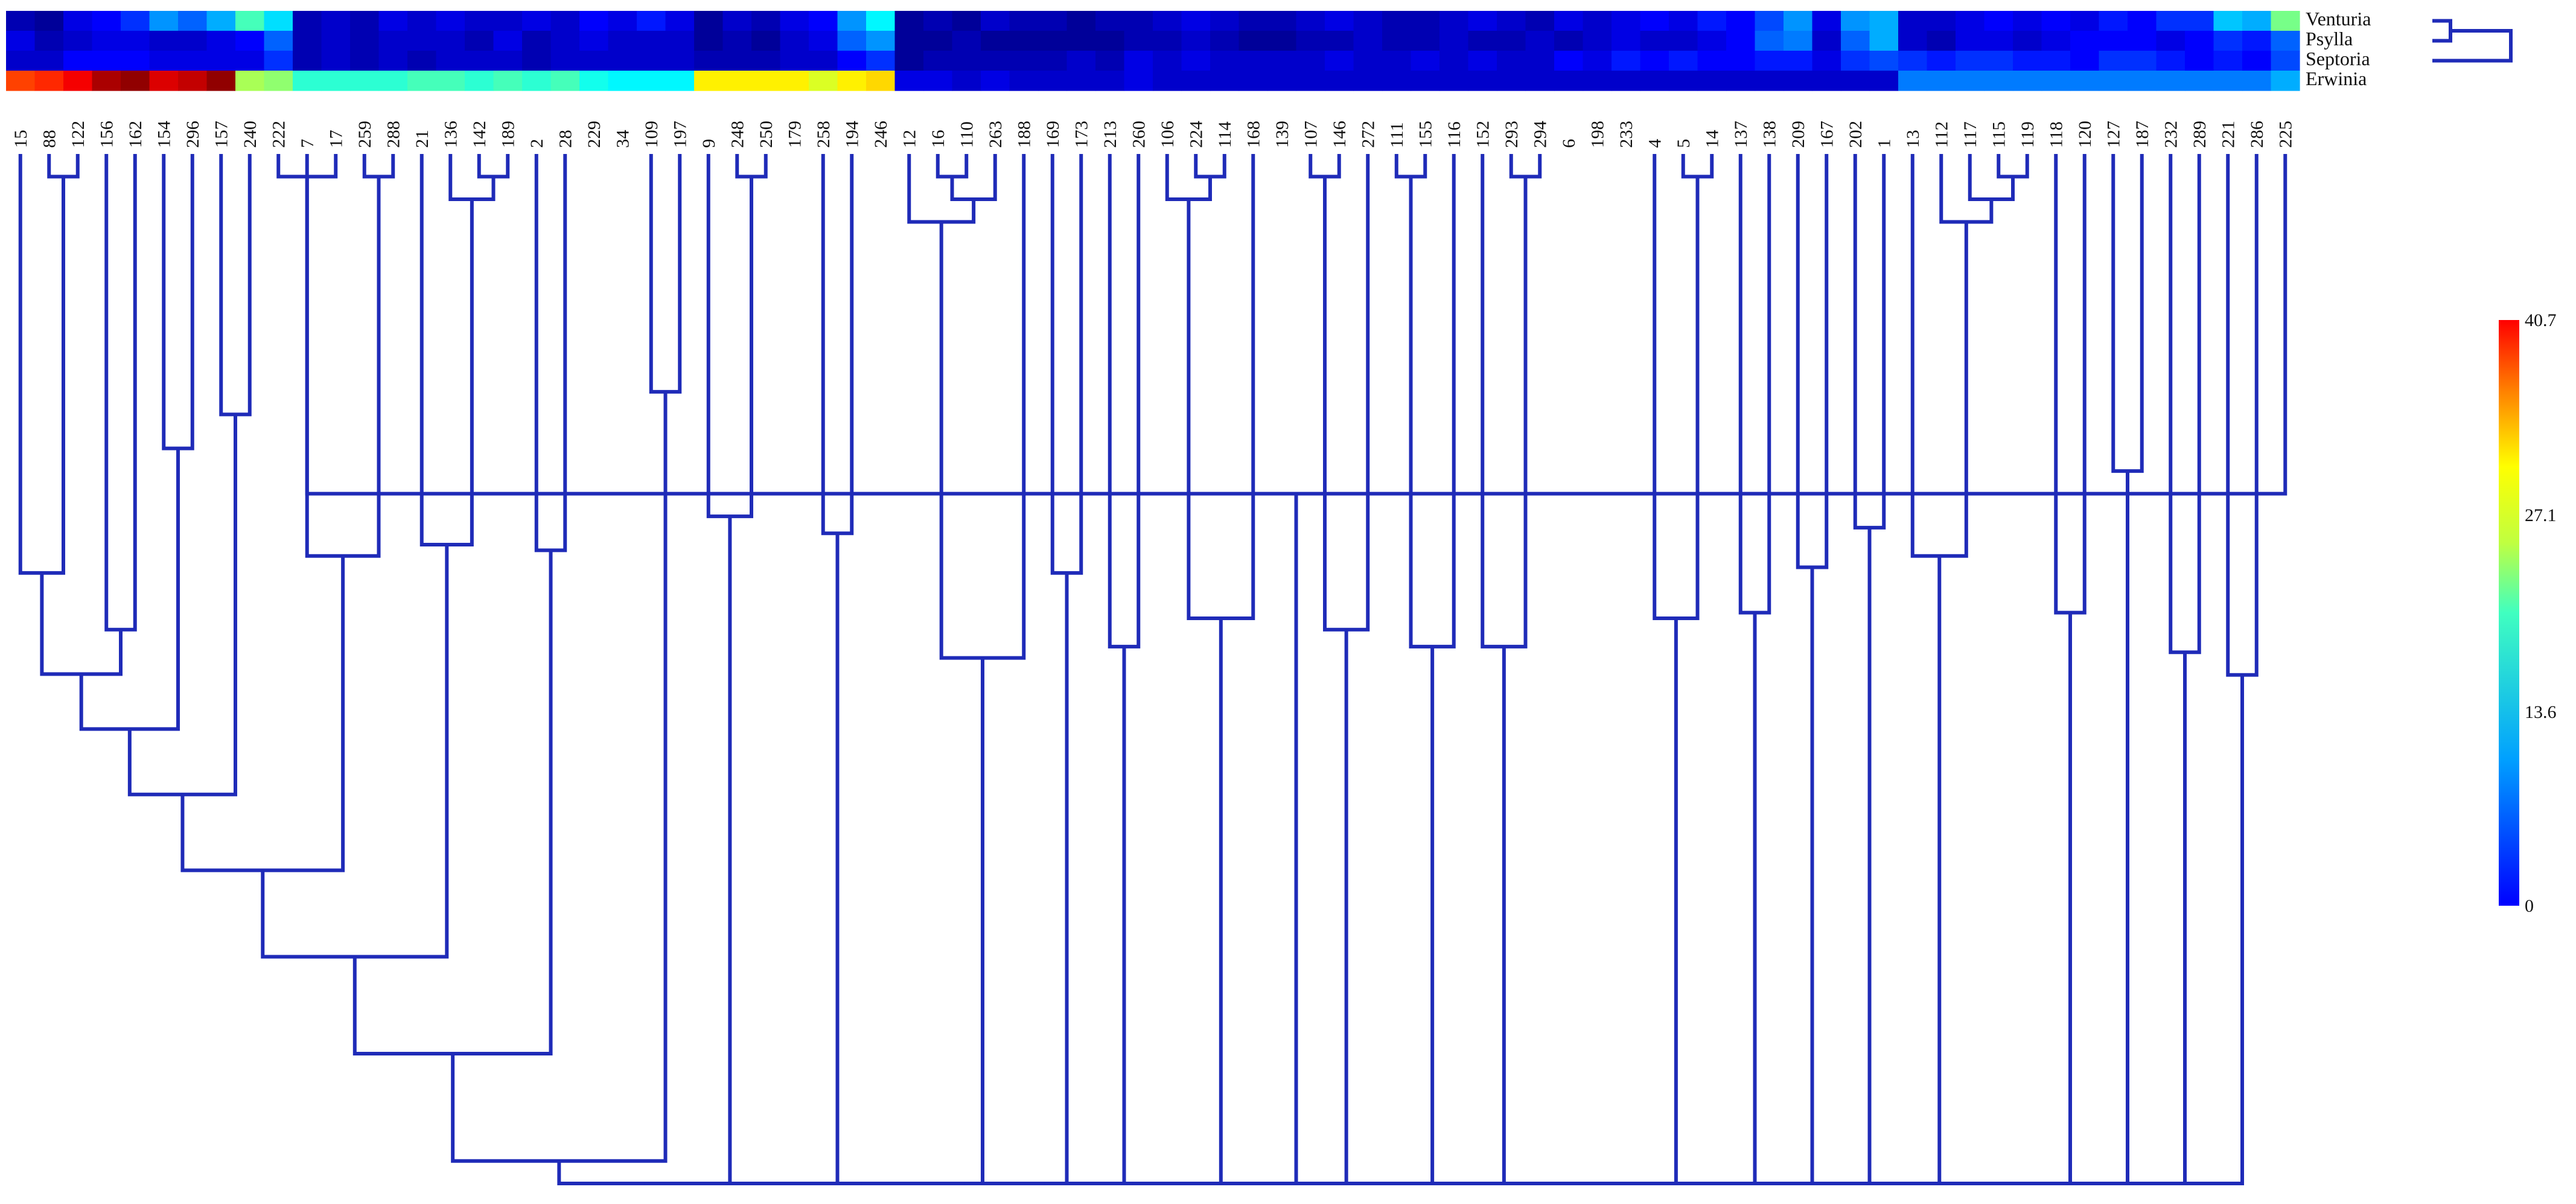 This screenshot has height=1204, width=2576. What do you see at coordinates (2228, 134) in the screenshot?
I see `leaf-label-221: 221` at bounding box center [2228, 134].